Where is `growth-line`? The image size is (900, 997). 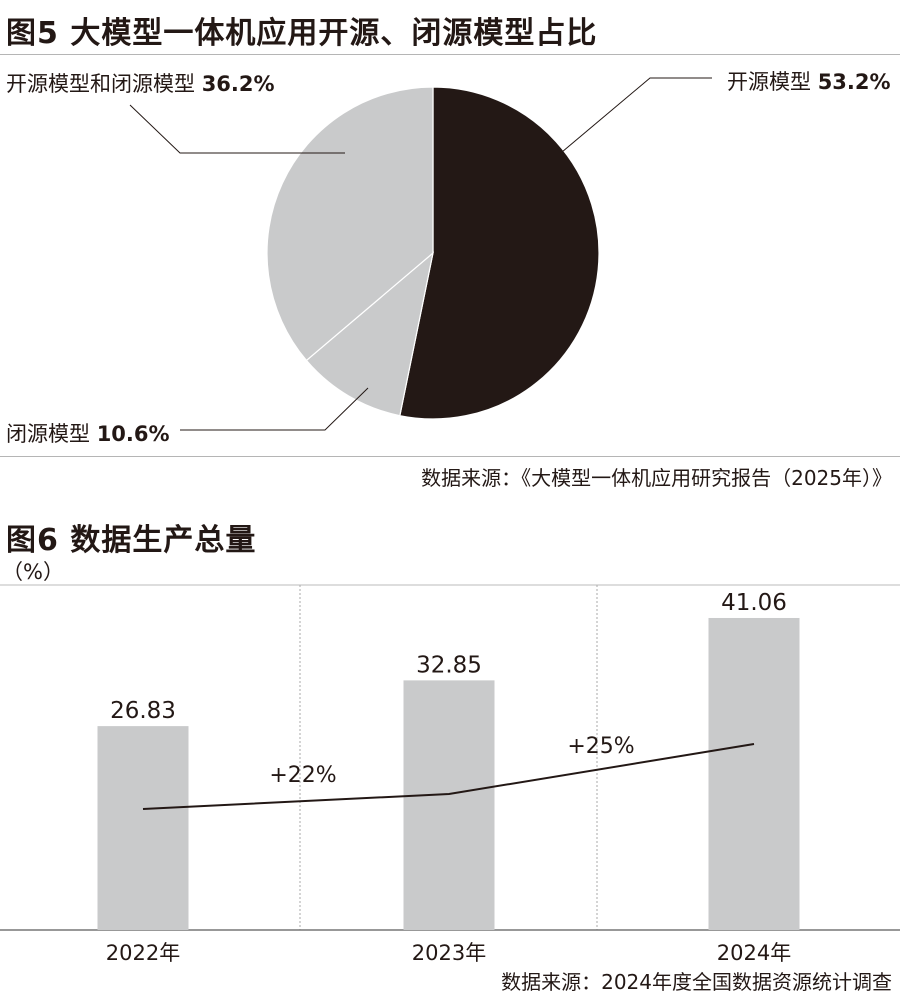 growth-line is located at coordinates (448, 776).